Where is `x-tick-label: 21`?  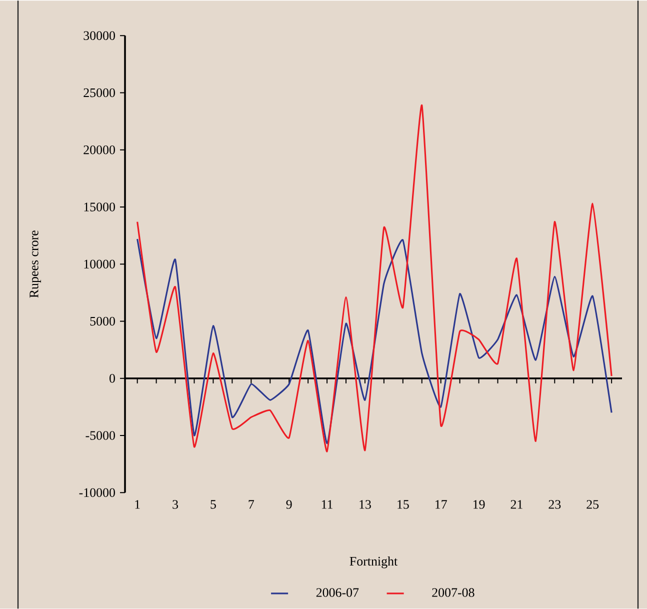 x-tick-label: 21 is located at coordinates (516, 504).